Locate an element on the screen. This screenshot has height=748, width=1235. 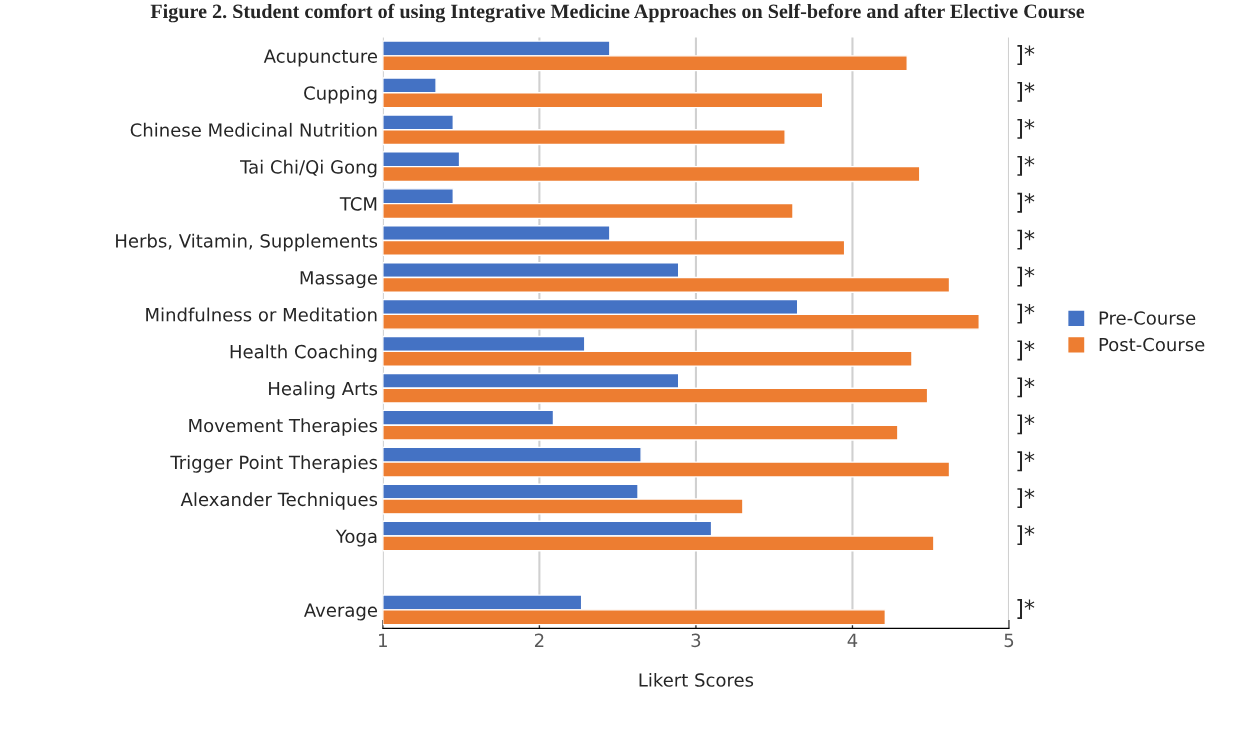
x-tick-label: 4 is located at coordinates (852, 640).